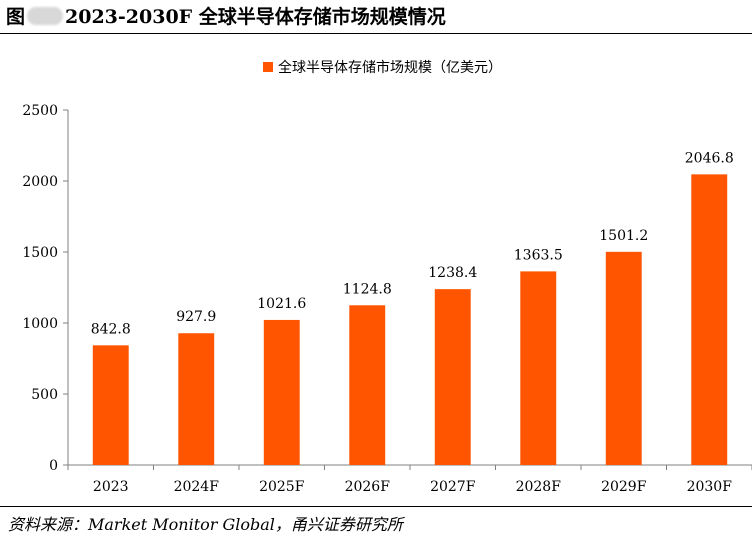  I want to click on title-underline, so click(376, 33).